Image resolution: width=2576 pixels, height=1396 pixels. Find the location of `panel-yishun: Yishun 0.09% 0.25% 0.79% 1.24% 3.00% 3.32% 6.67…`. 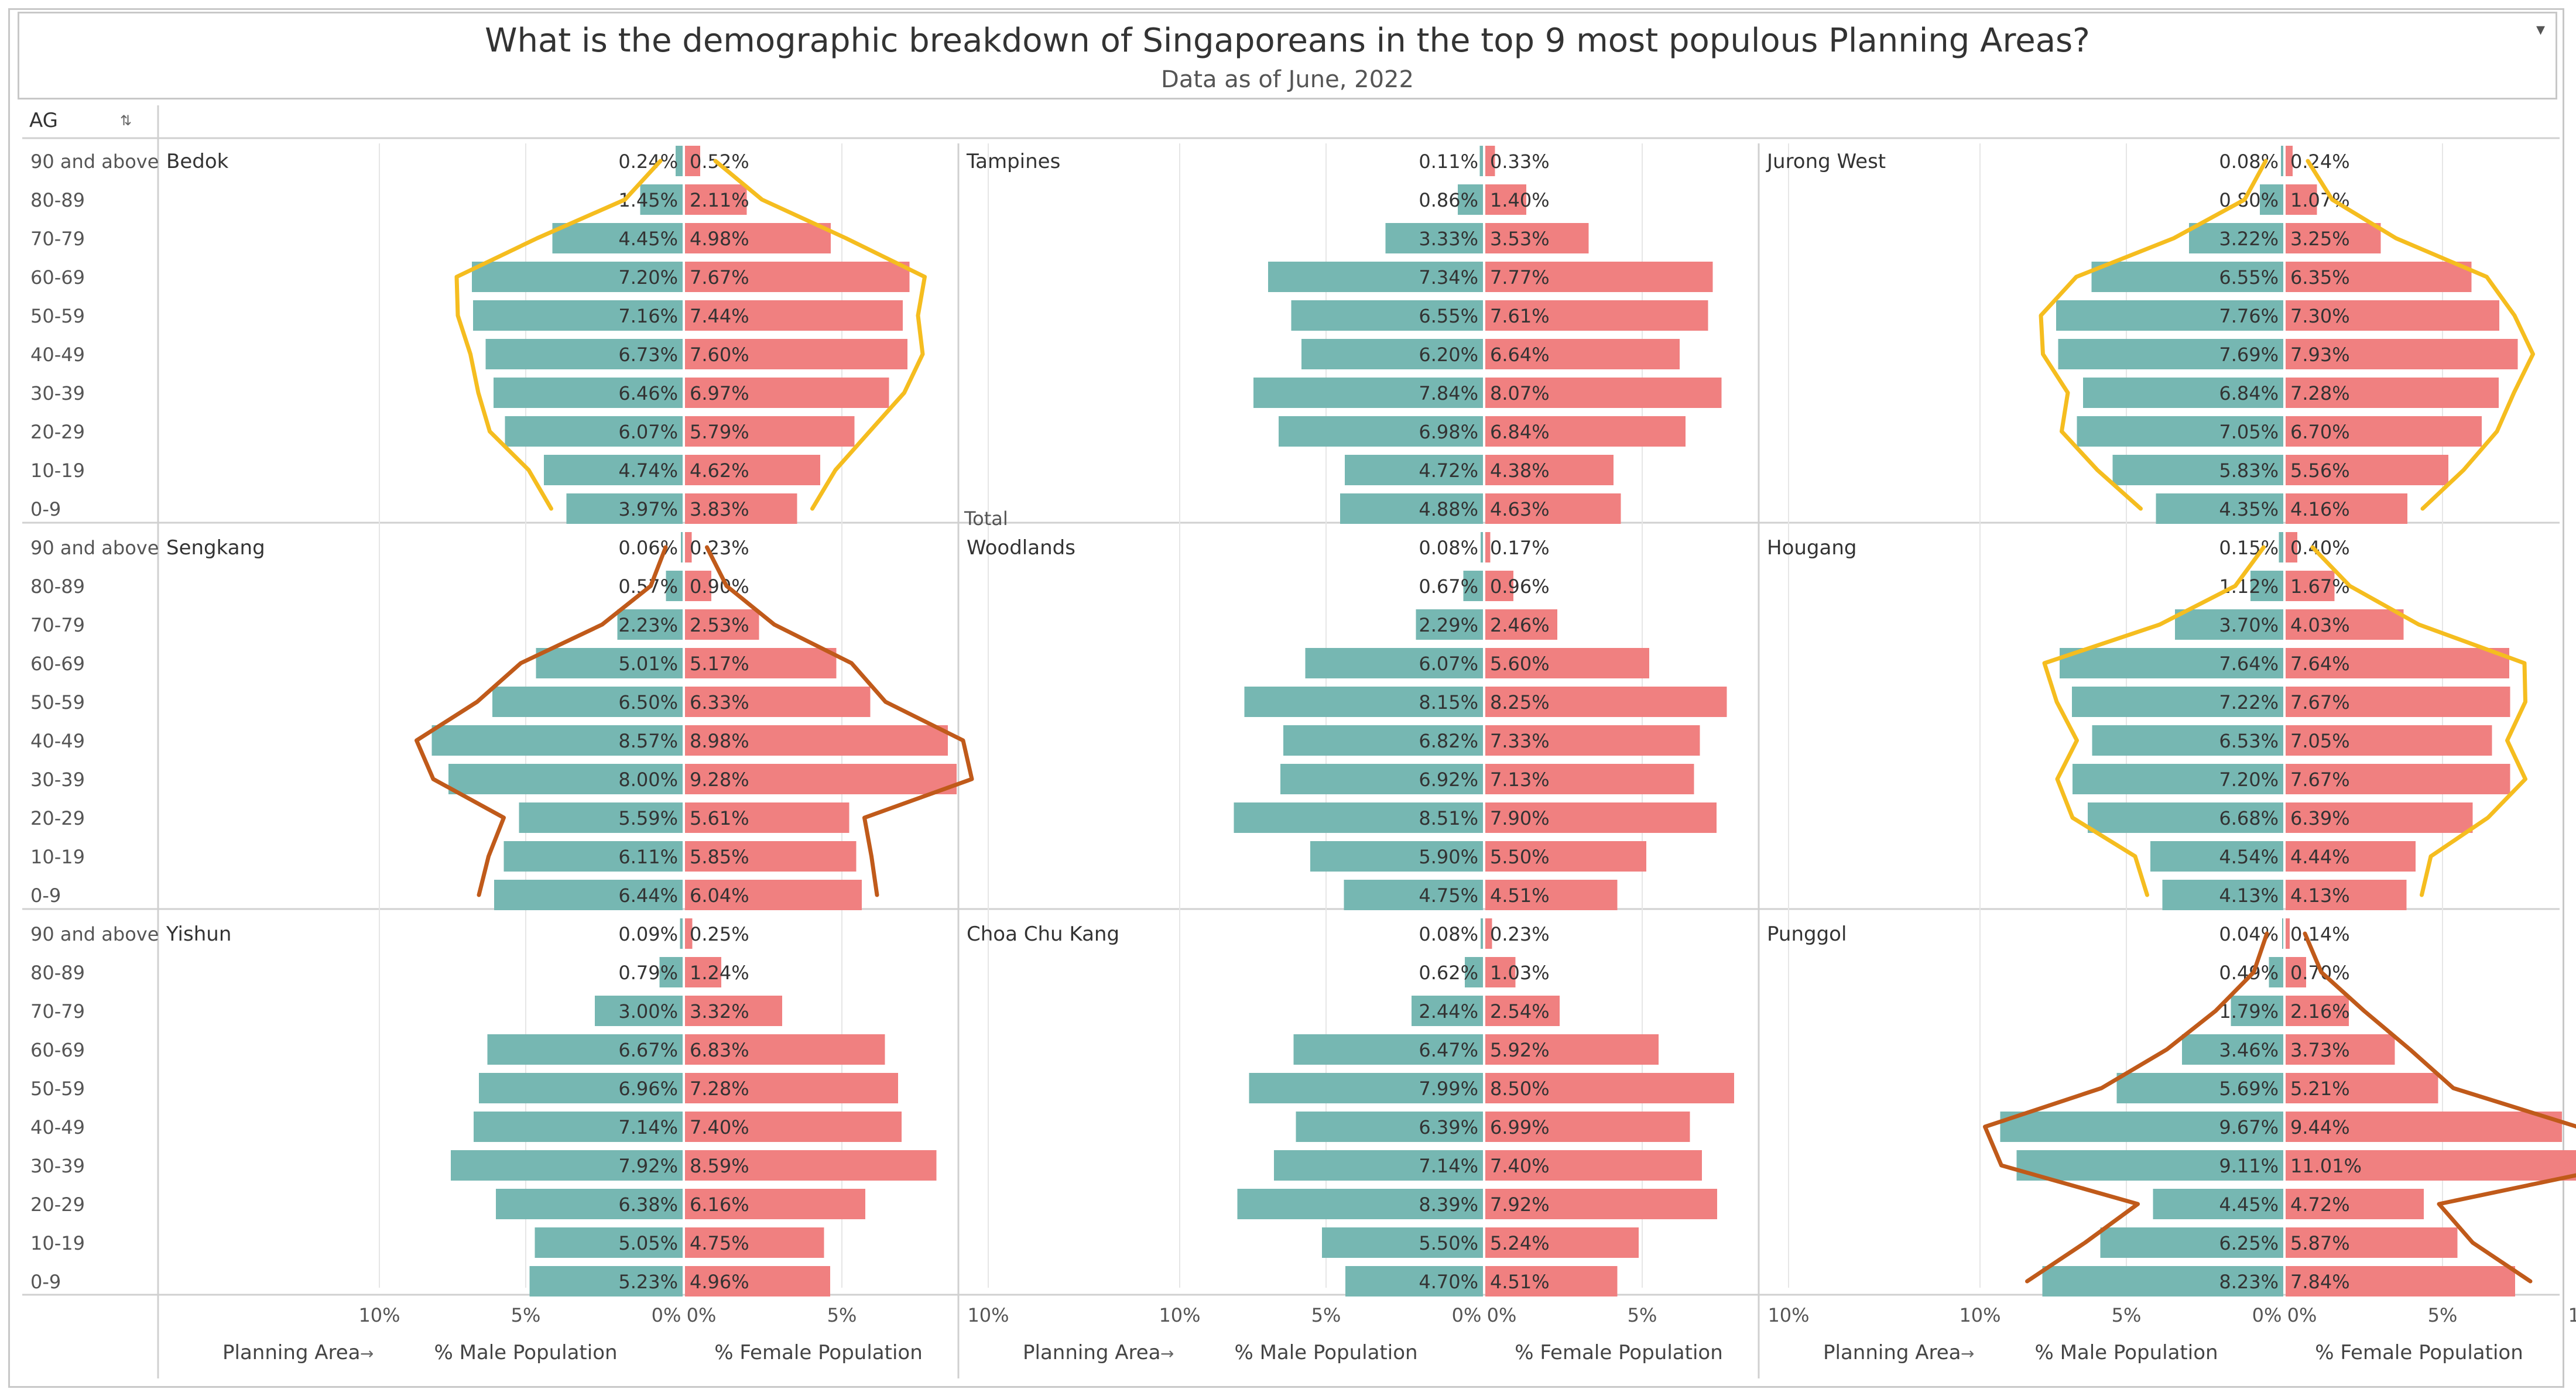

panel-yishun: Yishun 0.09% 0.25% 0.79% 1.24% 3.00% 3.32% 6.67… is located at coordinates (551, 1107).